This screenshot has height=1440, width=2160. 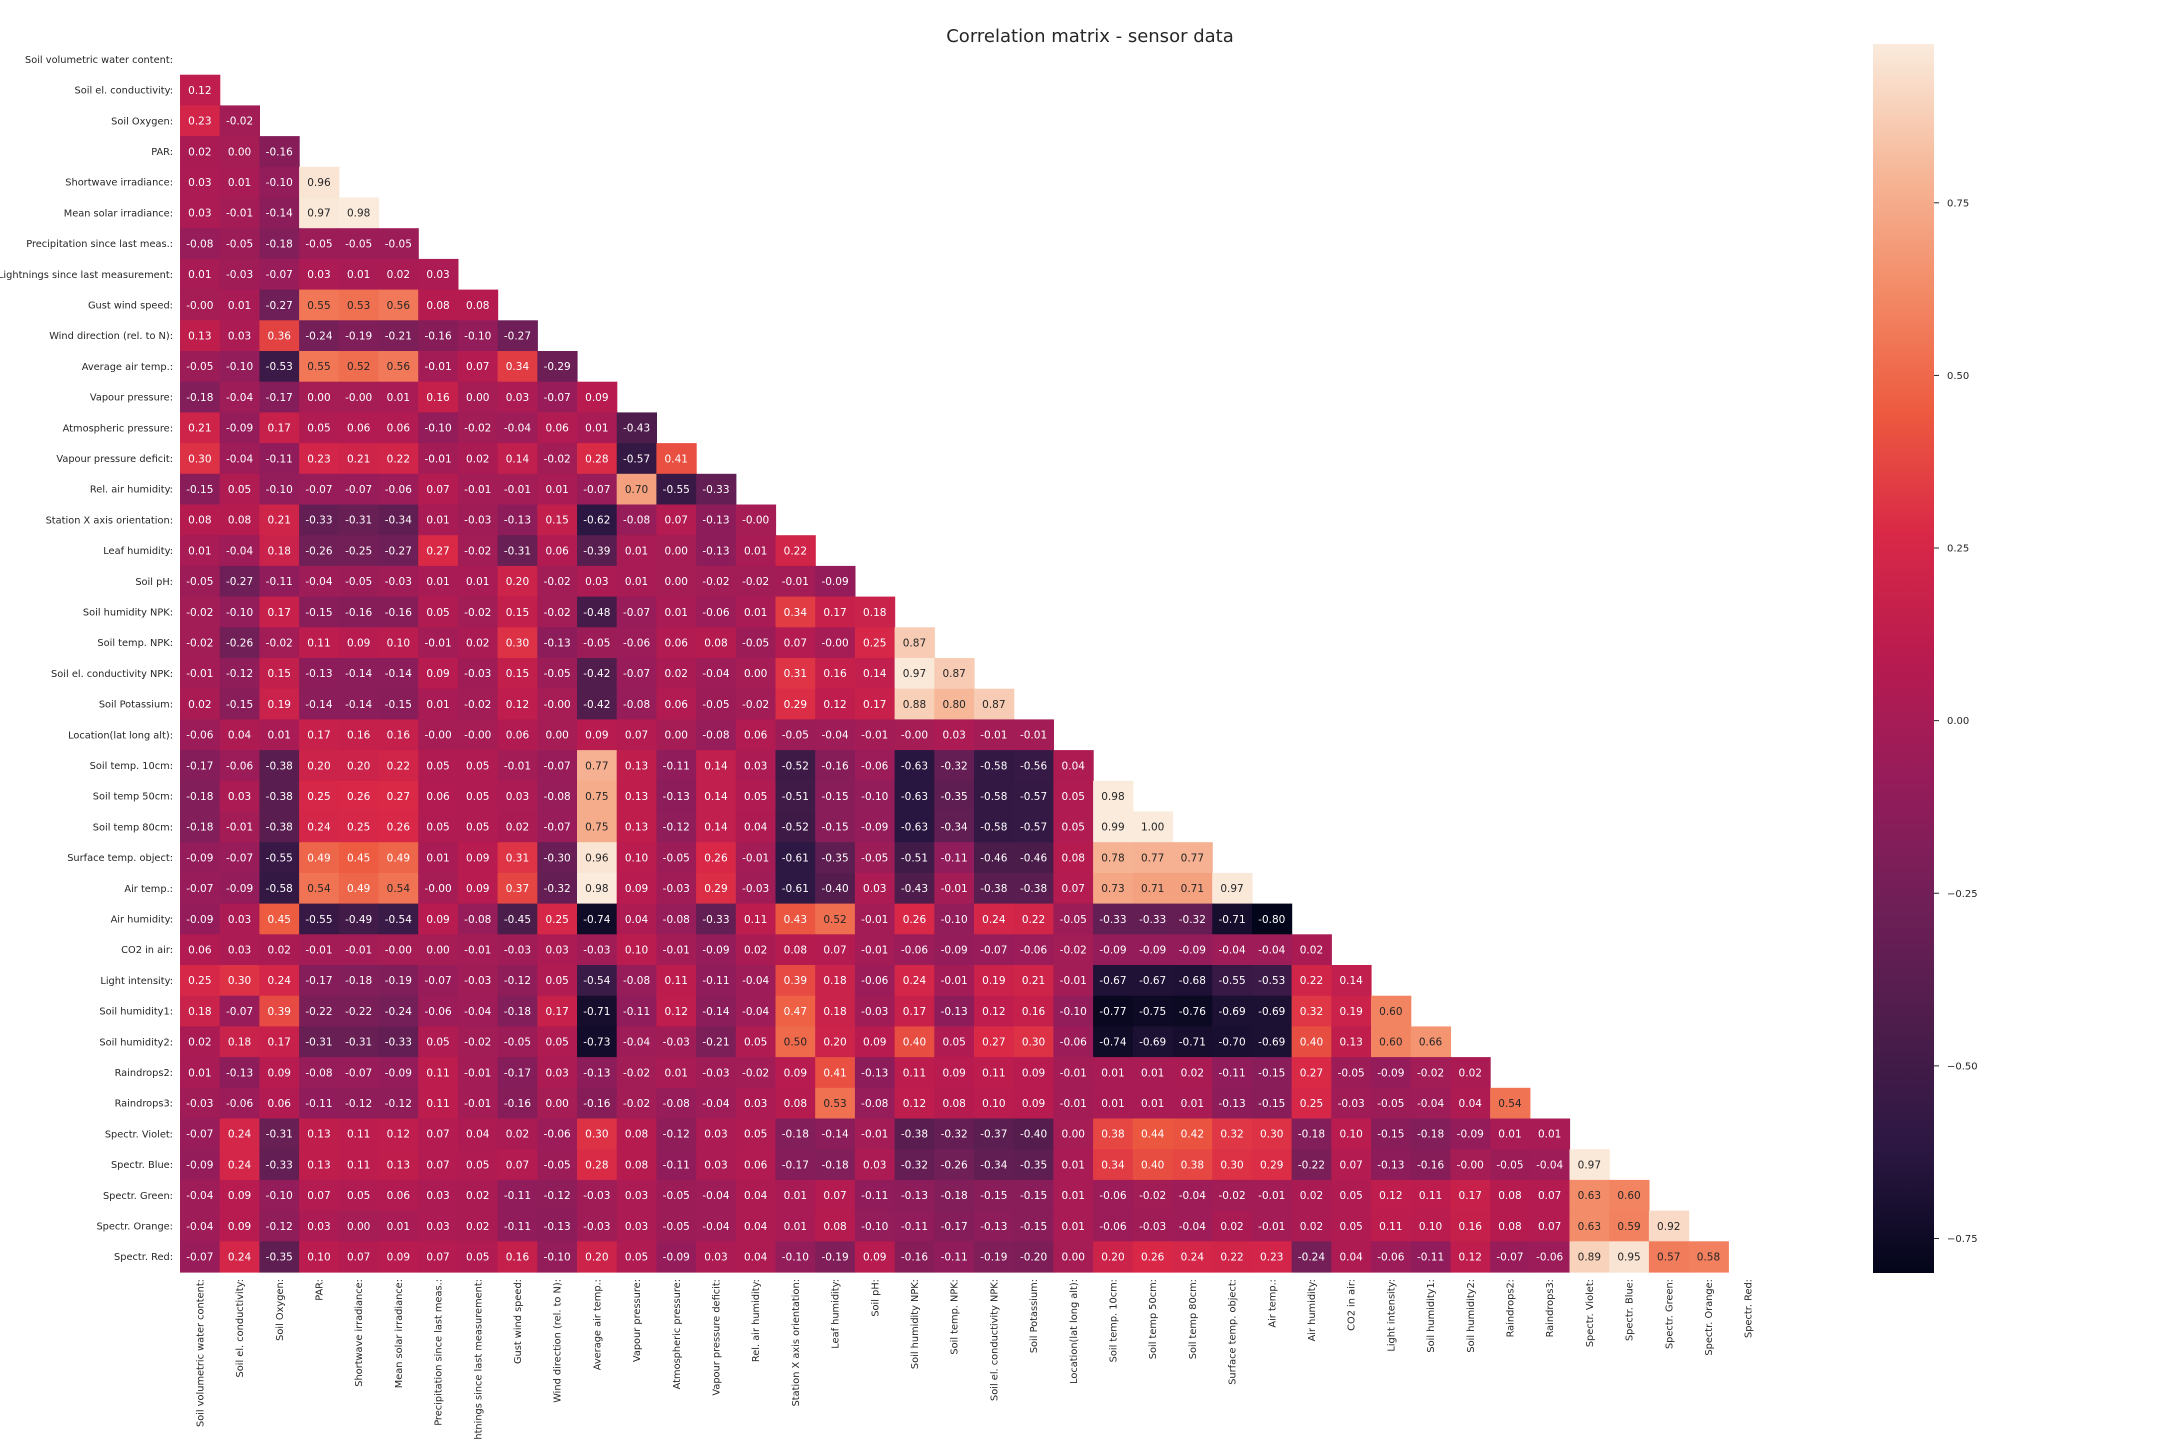 I want to click on cell-value-label: -0.22, so click(x=358, y=1012).